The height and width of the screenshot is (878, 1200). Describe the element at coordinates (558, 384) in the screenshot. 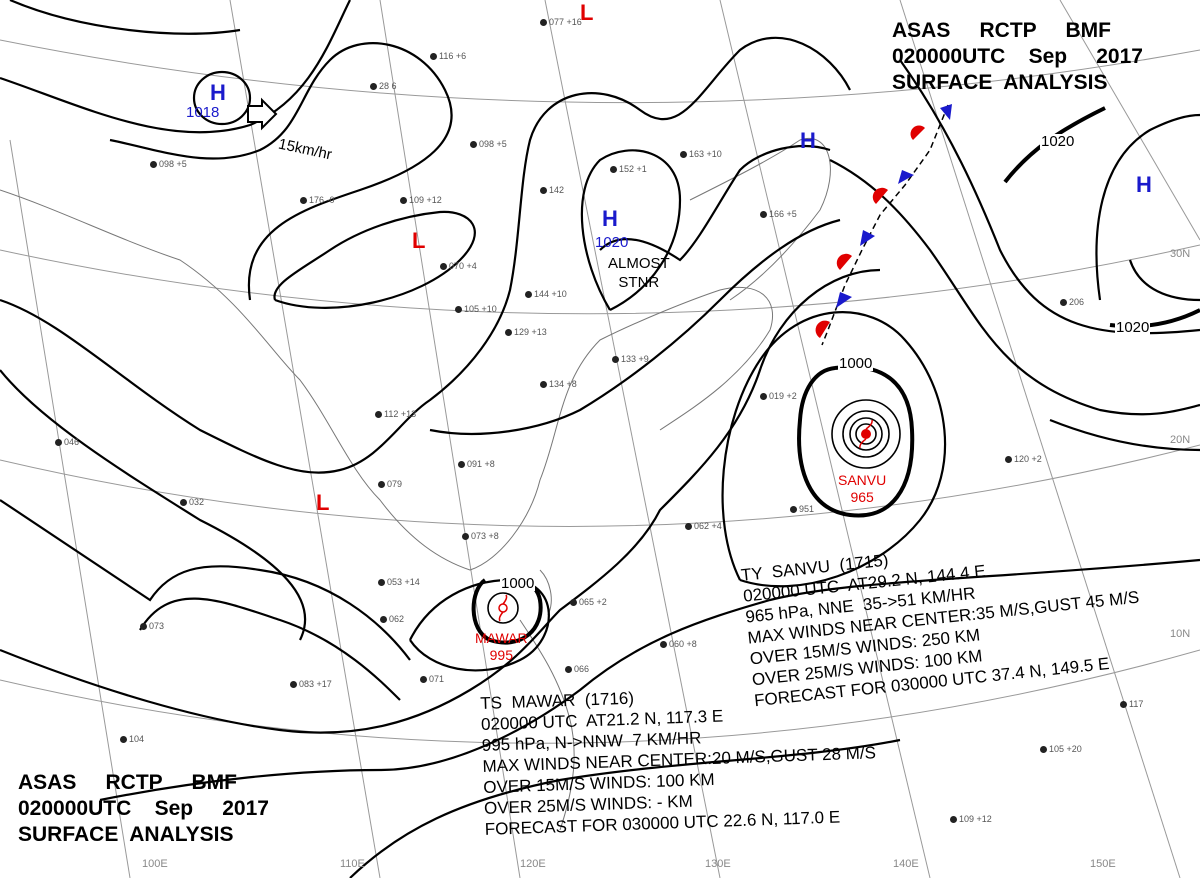

I see `station-plot: 134 +8` at that location.